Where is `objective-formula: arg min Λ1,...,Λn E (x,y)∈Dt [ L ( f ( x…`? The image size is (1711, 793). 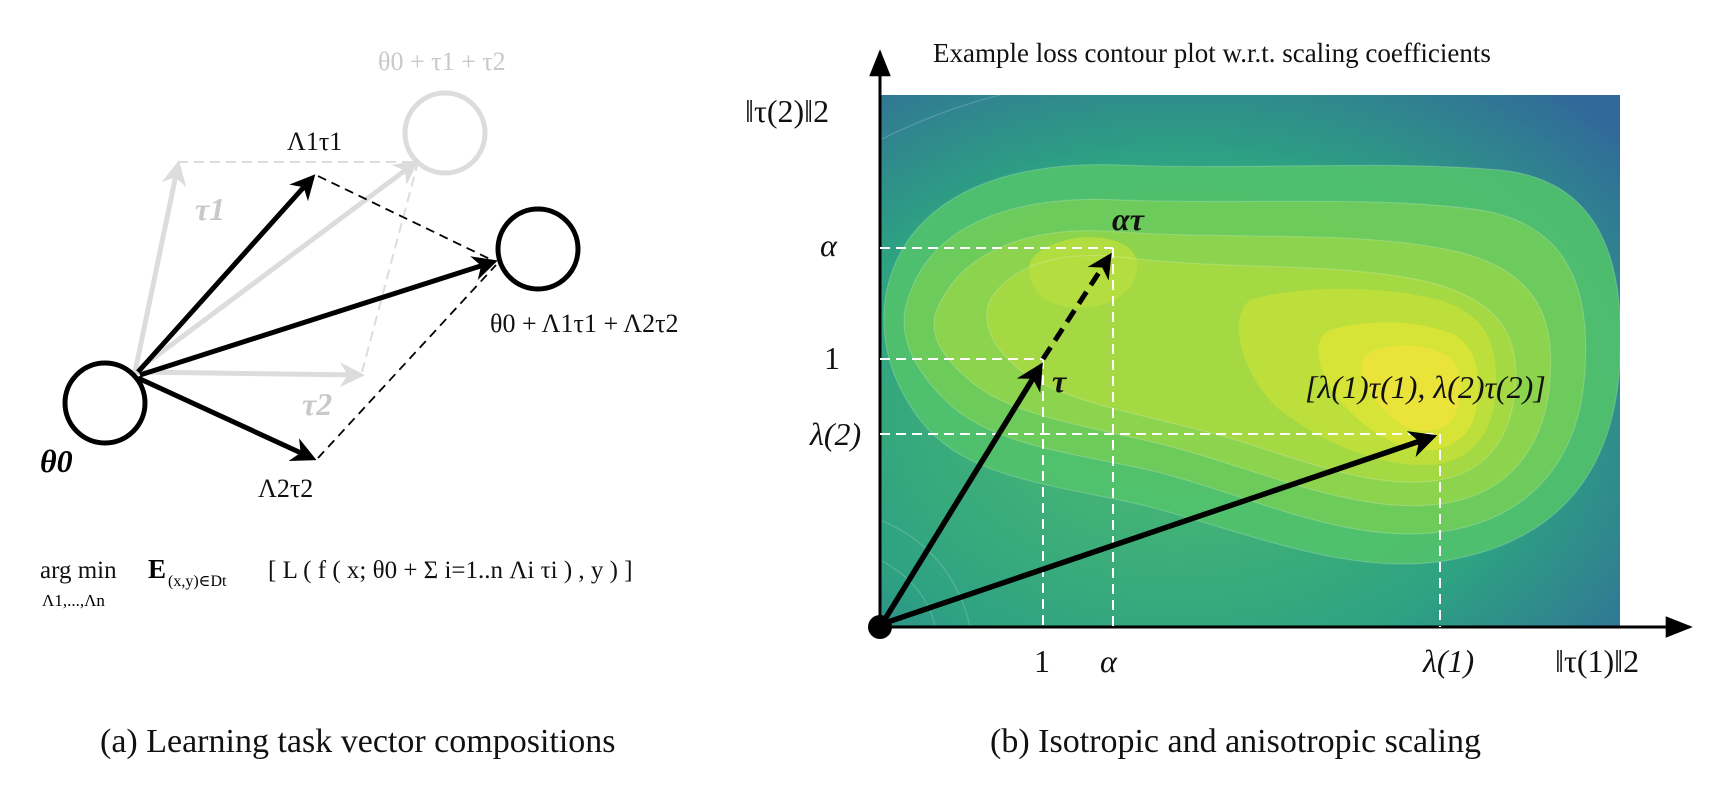
objective-formula: arg min Λ1,...,Λn E (x,y)∈Dt [ L ( f ( x… is located at coordinates (336, 582).